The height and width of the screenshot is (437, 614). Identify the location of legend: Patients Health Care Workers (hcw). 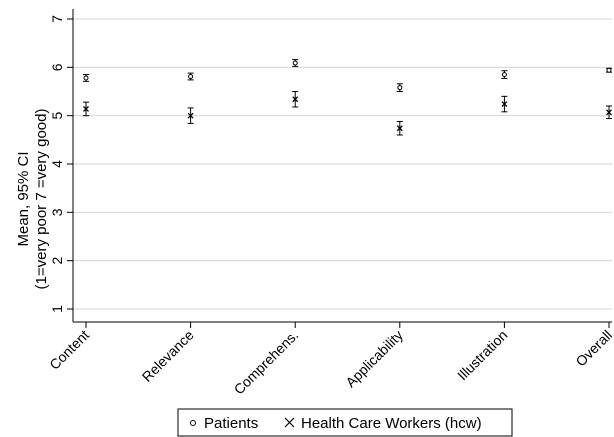
(345, 422).